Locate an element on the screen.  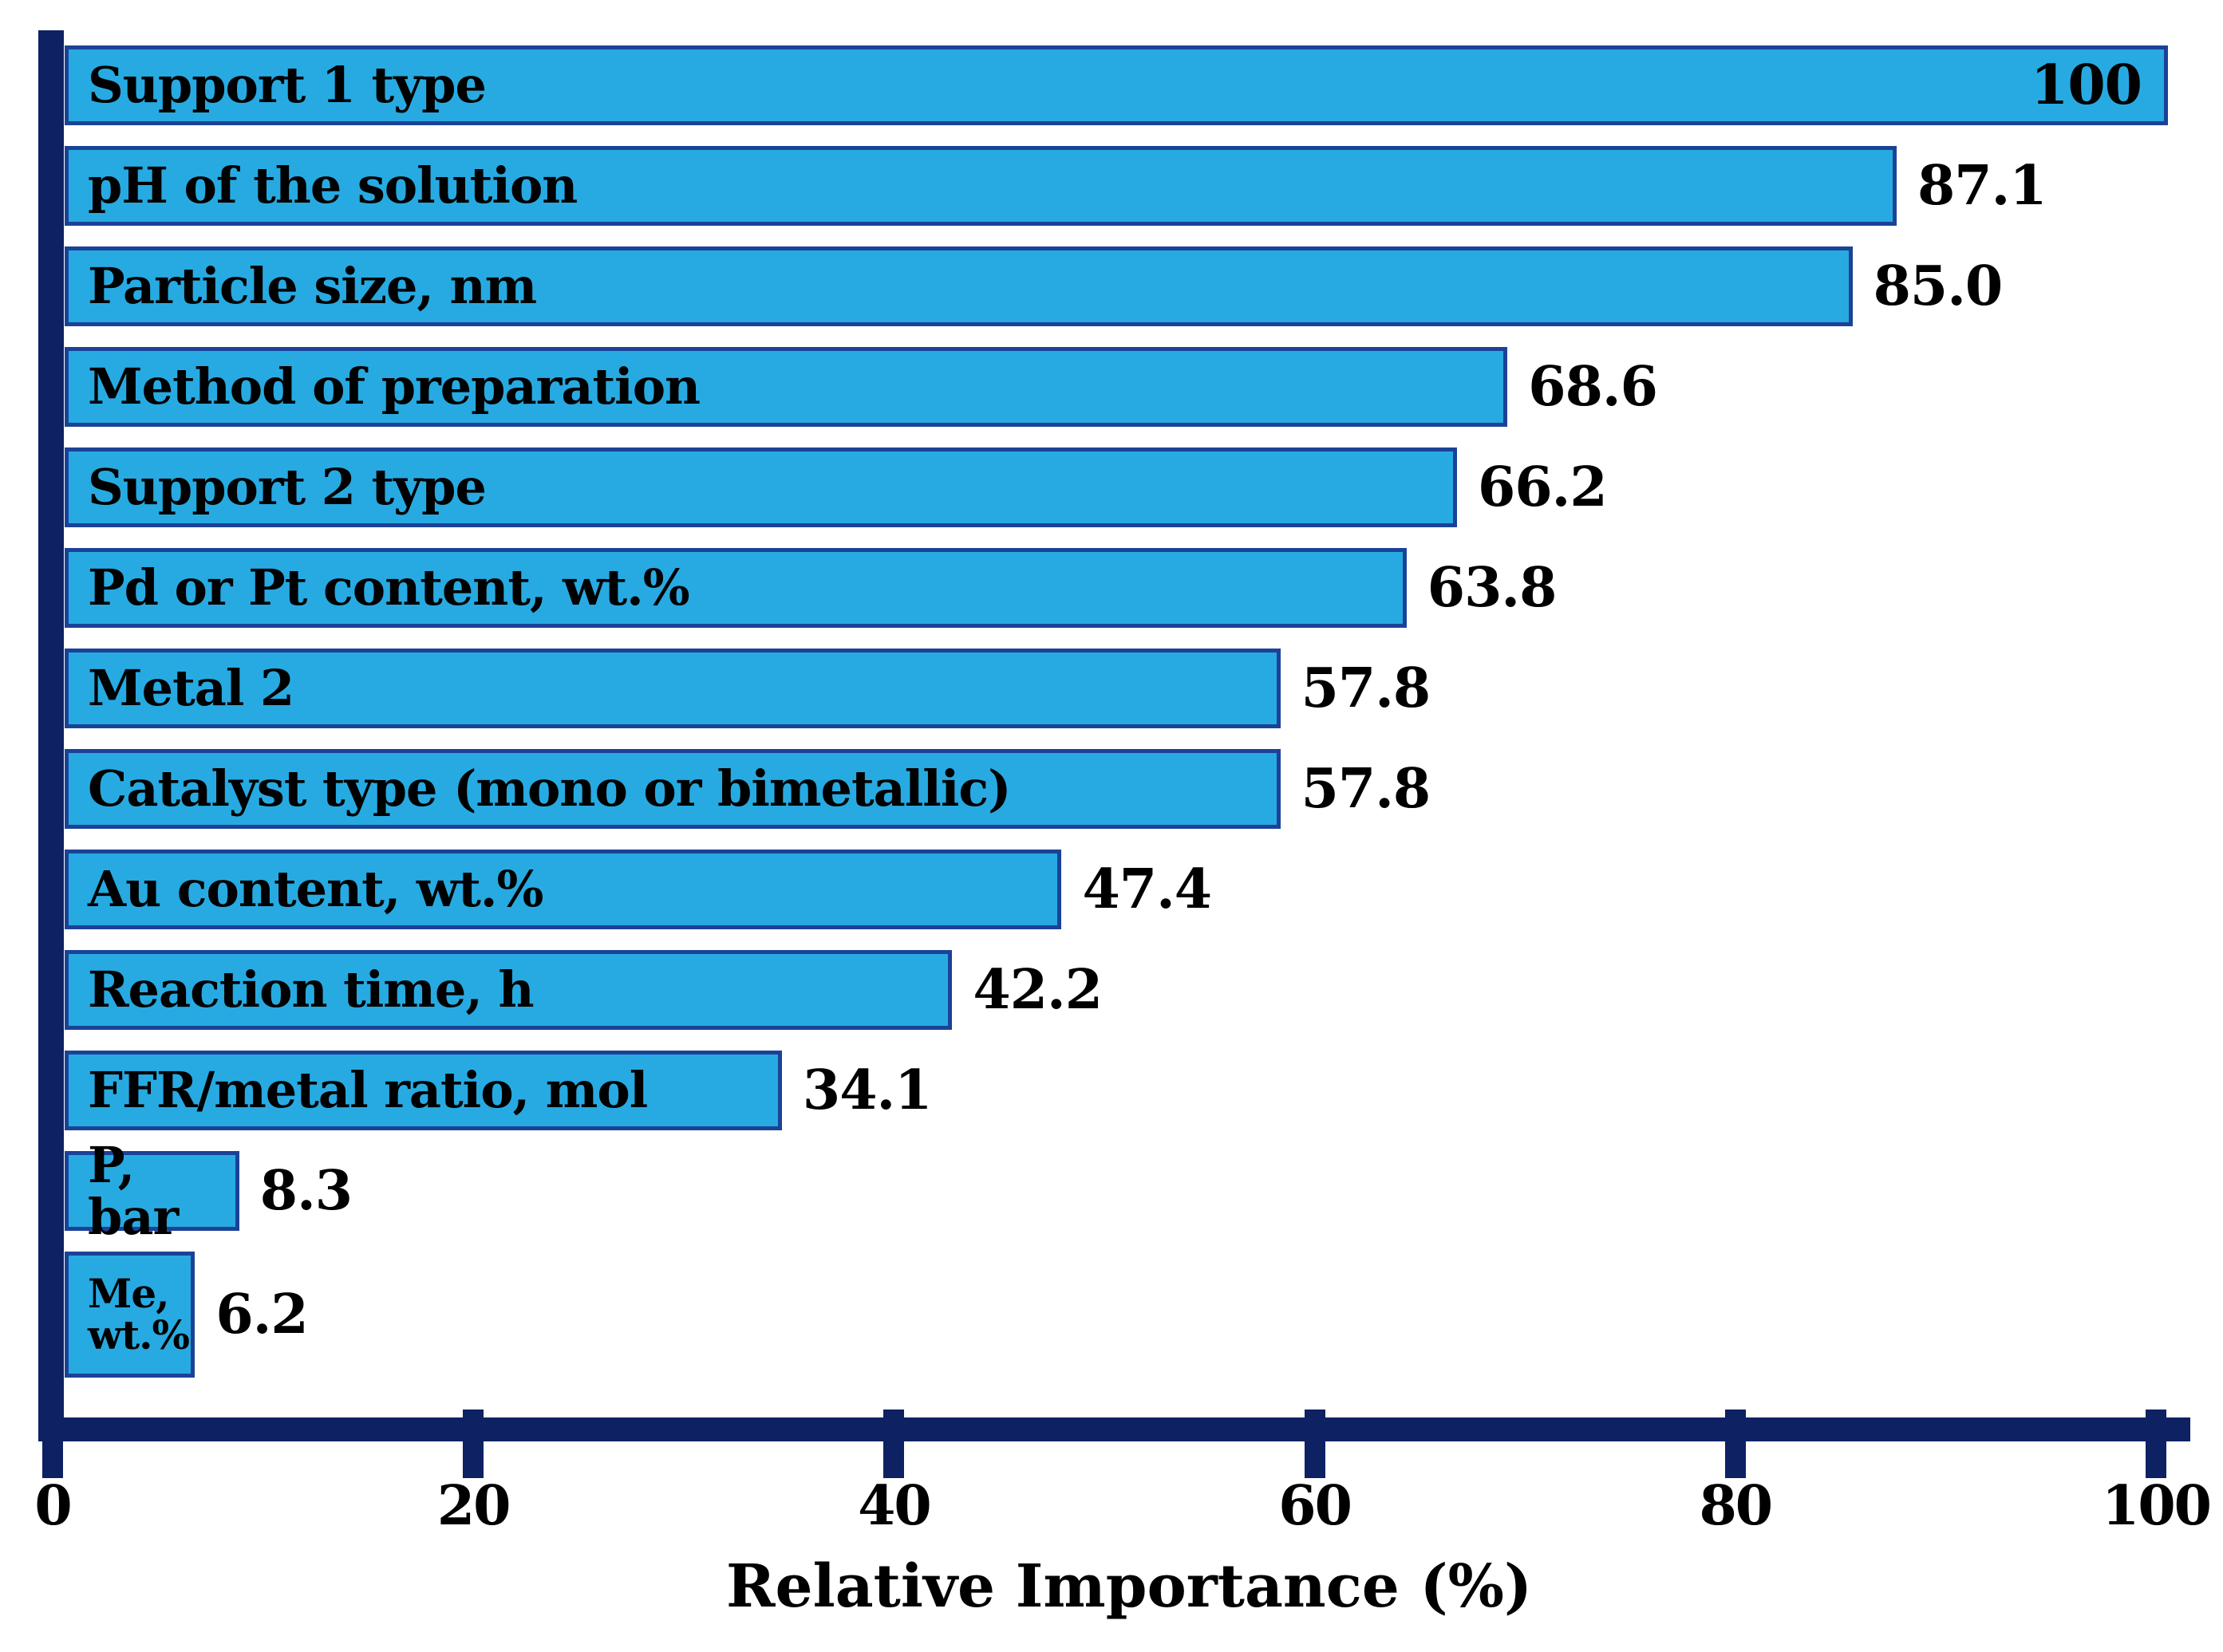
bar: Me, wt.% is located at coordinates (130, 1315).